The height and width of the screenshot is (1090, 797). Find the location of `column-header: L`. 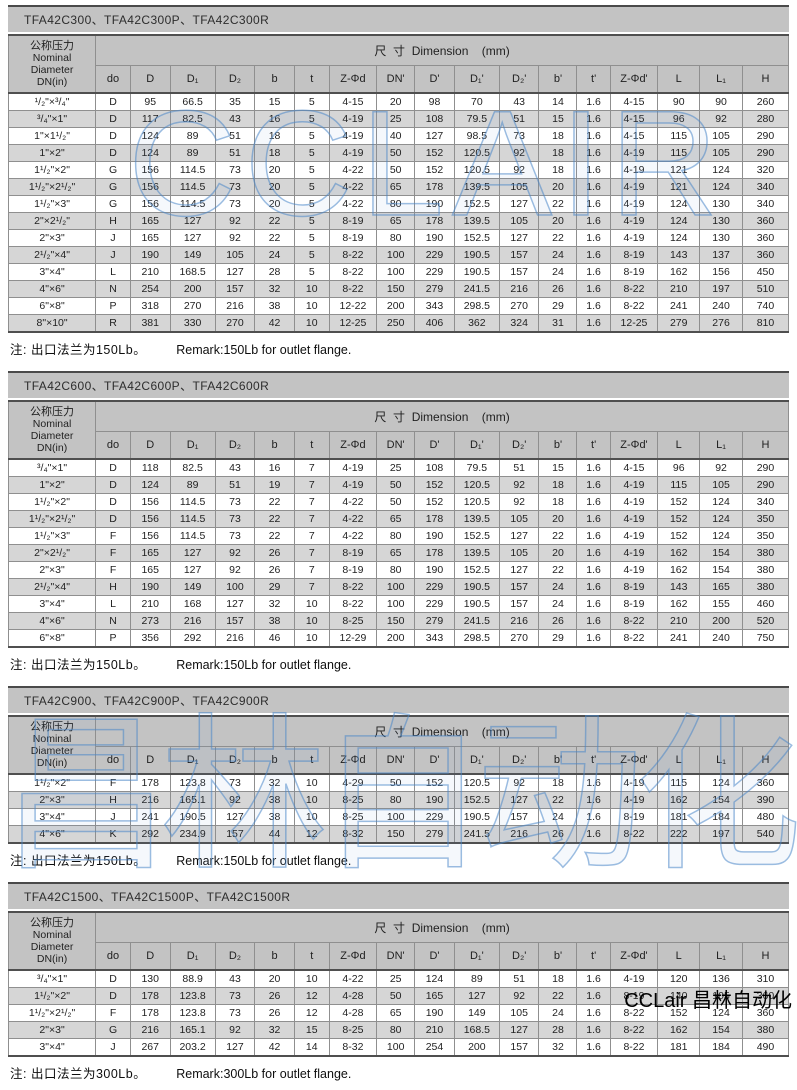

column-header: L is located at coordinates (679, 79).